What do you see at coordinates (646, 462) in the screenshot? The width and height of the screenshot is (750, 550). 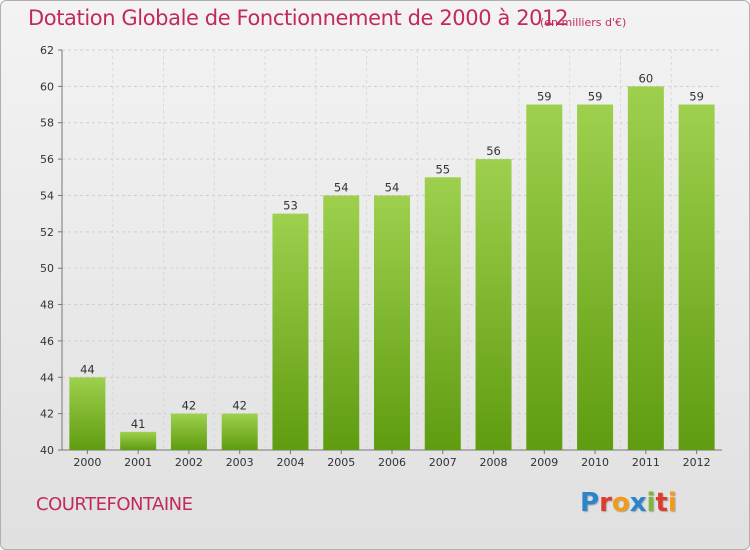 I see `x-tick-label-2011: 2011` at bounding box center [646, 462].